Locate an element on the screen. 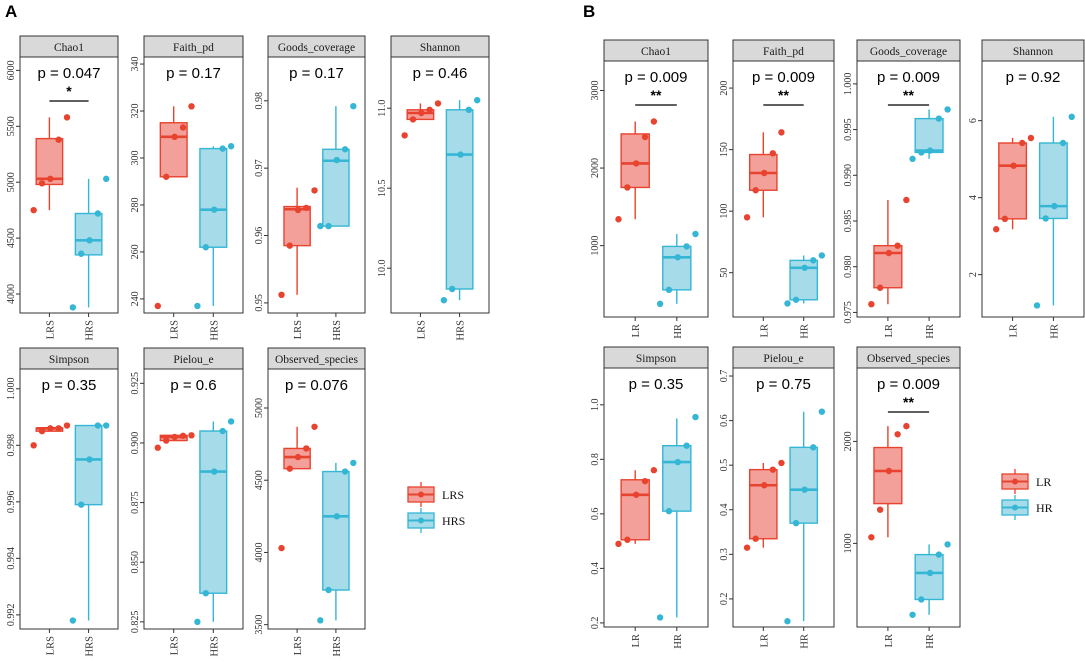 This screenshot has width=1085, height=671. p-value-label: p = 0.35 is located at coordinates (656, 384).